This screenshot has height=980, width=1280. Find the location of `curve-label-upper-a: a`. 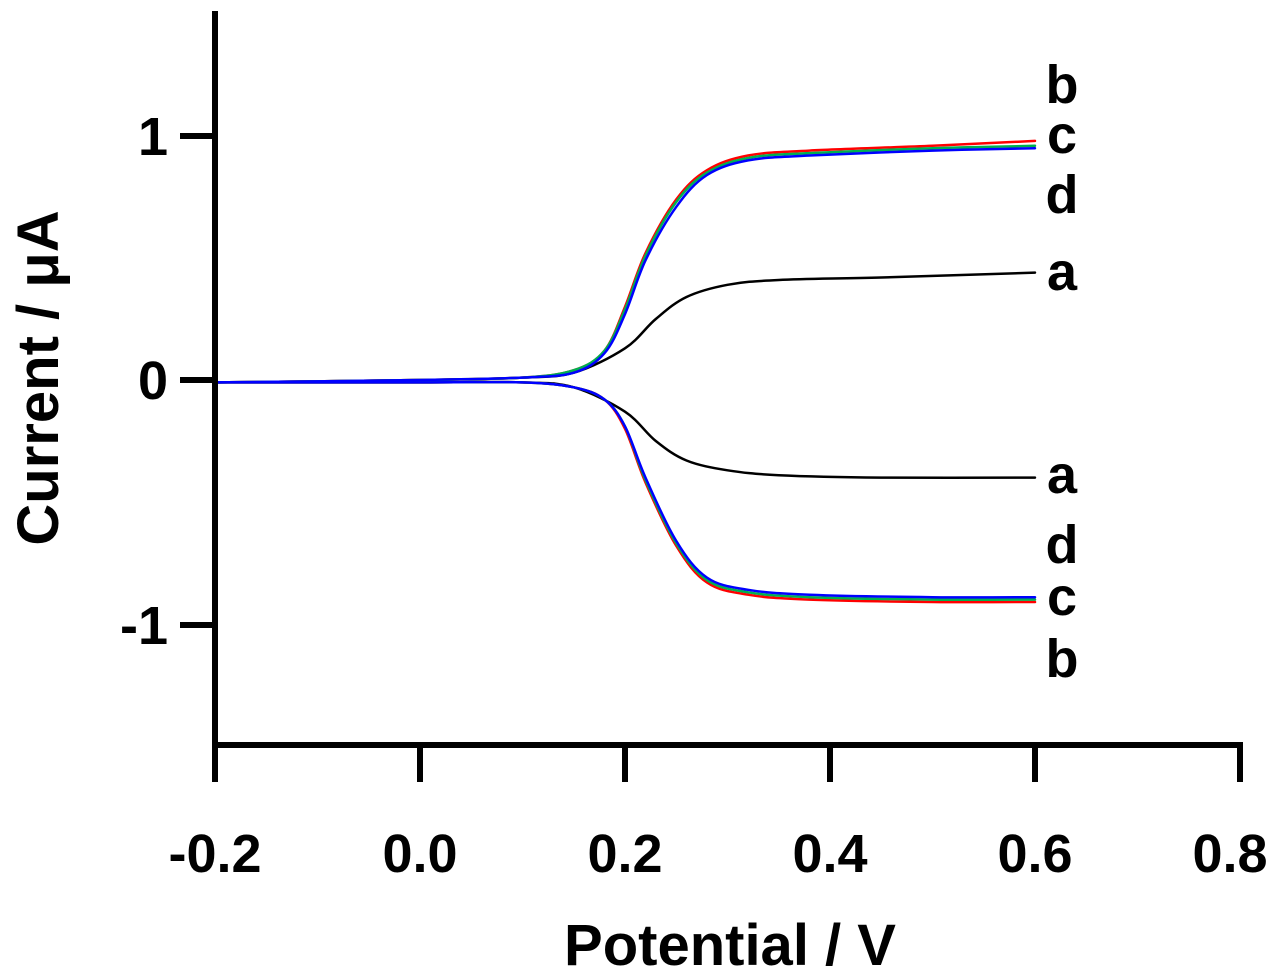

curve-label-upper-a: a is located at coordinates (1062, 272).